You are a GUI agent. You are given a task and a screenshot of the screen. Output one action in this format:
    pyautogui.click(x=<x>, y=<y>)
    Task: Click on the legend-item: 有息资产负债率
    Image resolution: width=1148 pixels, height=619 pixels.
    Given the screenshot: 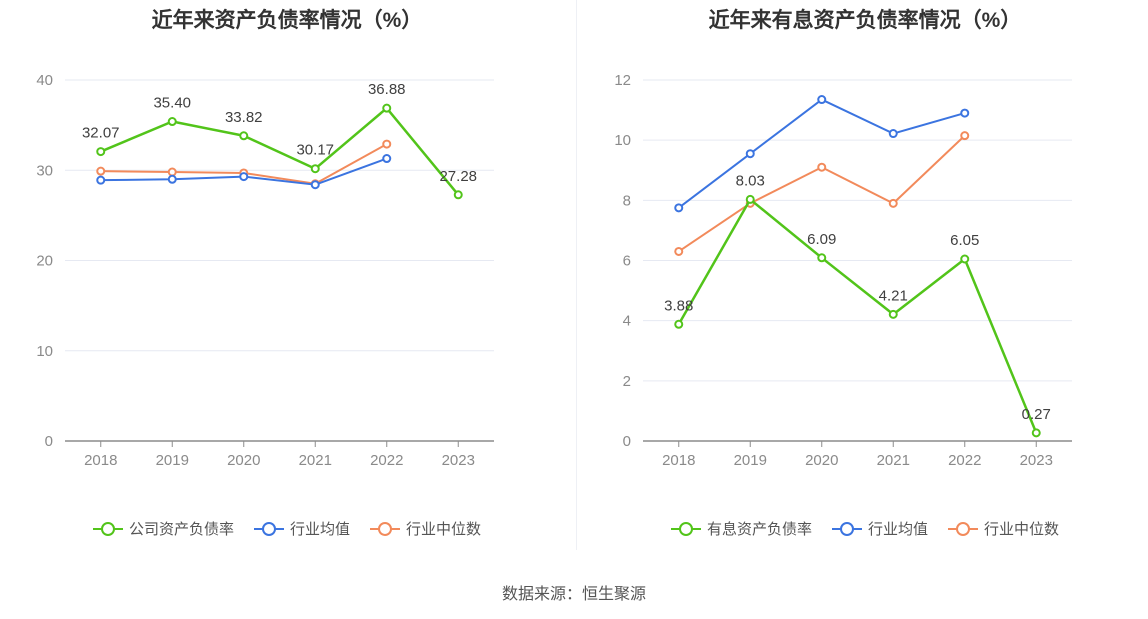 What is the action you would take?
    pyautogui.click(x=741, y=528)
    